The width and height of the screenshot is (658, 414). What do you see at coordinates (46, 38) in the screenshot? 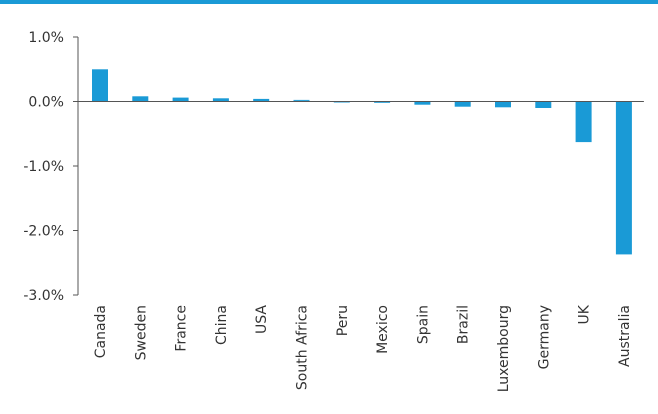
I see `y-tick-label: 1.0%` at bounding box center [46, 38].